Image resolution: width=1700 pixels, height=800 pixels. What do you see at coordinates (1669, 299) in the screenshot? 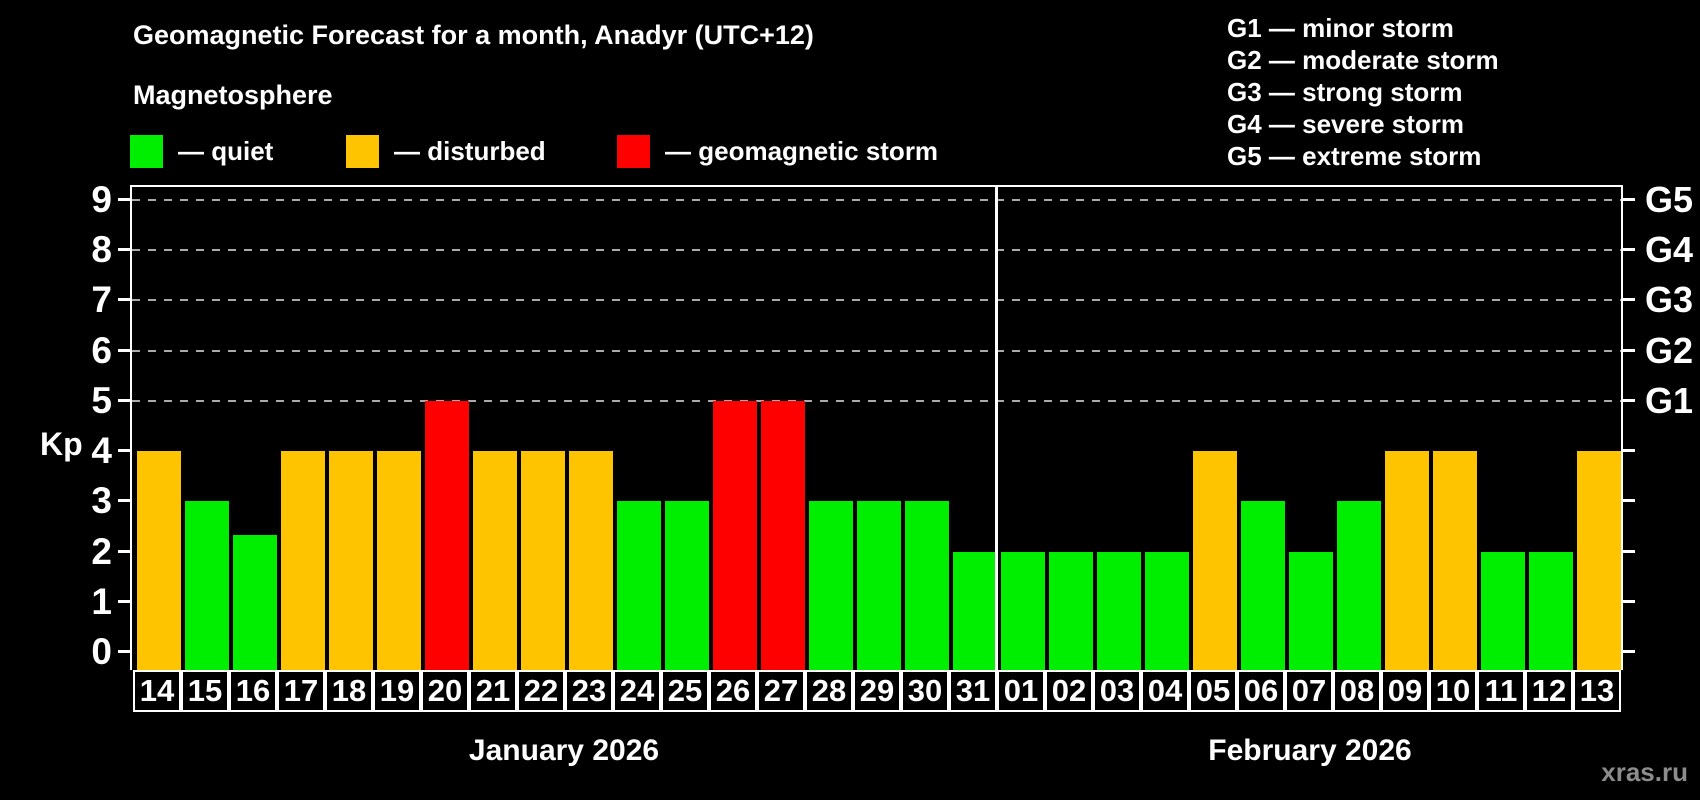
I see `g-scale-label-g3: G3` at bounding box center [1669, 299].